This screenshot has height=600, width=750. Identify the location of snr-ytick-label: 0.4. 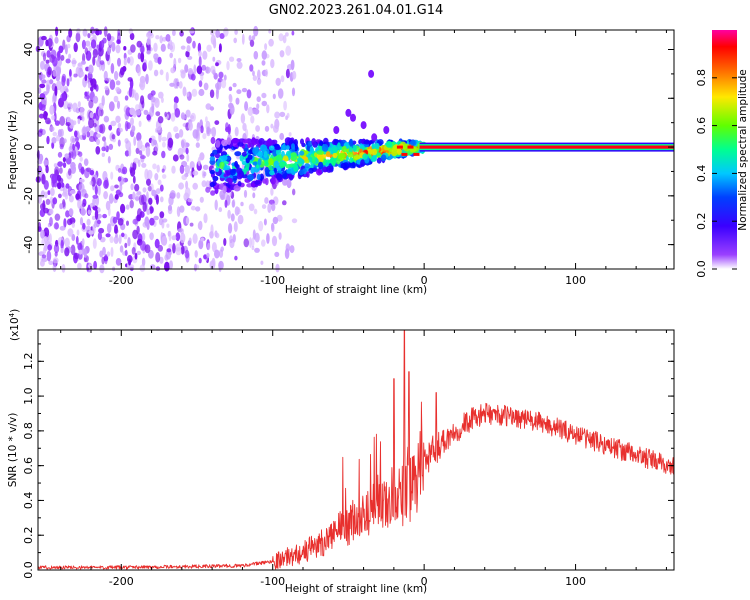
(28, 501).